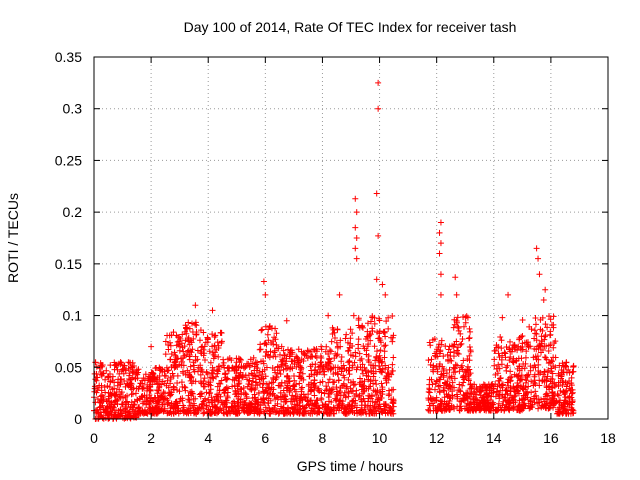  Describe the element at coordinates (73, 316) in the screenshot. I see `y-tick-label: 0.1` at that location.